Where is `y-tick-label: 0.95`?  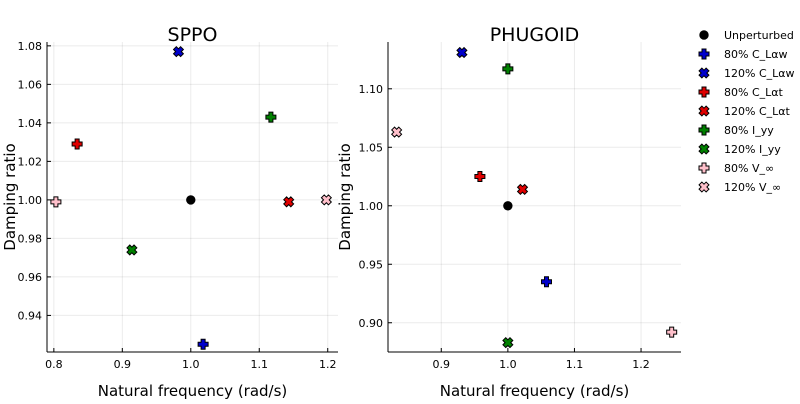
y-tick-label: 0.95 is located at coordinates (371, 264).